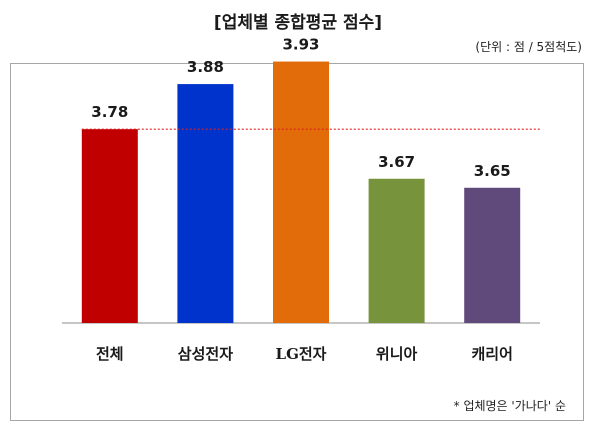 This screenshot has width=596, height=430. Describe the element at coordinates (205, 354) in the screenshot. I see `category-label-2: 삼성전자` at that location.